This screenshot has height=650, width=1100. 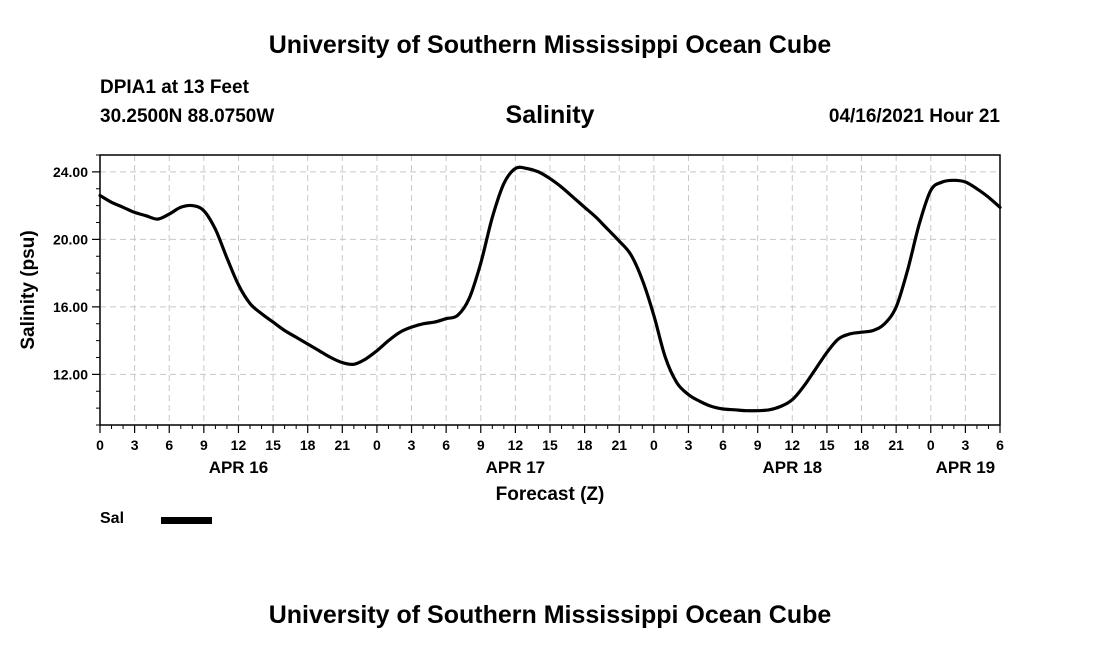 I want to click on issued-time: 04/16/2021 Hour 21, so click(x=914, y=116).